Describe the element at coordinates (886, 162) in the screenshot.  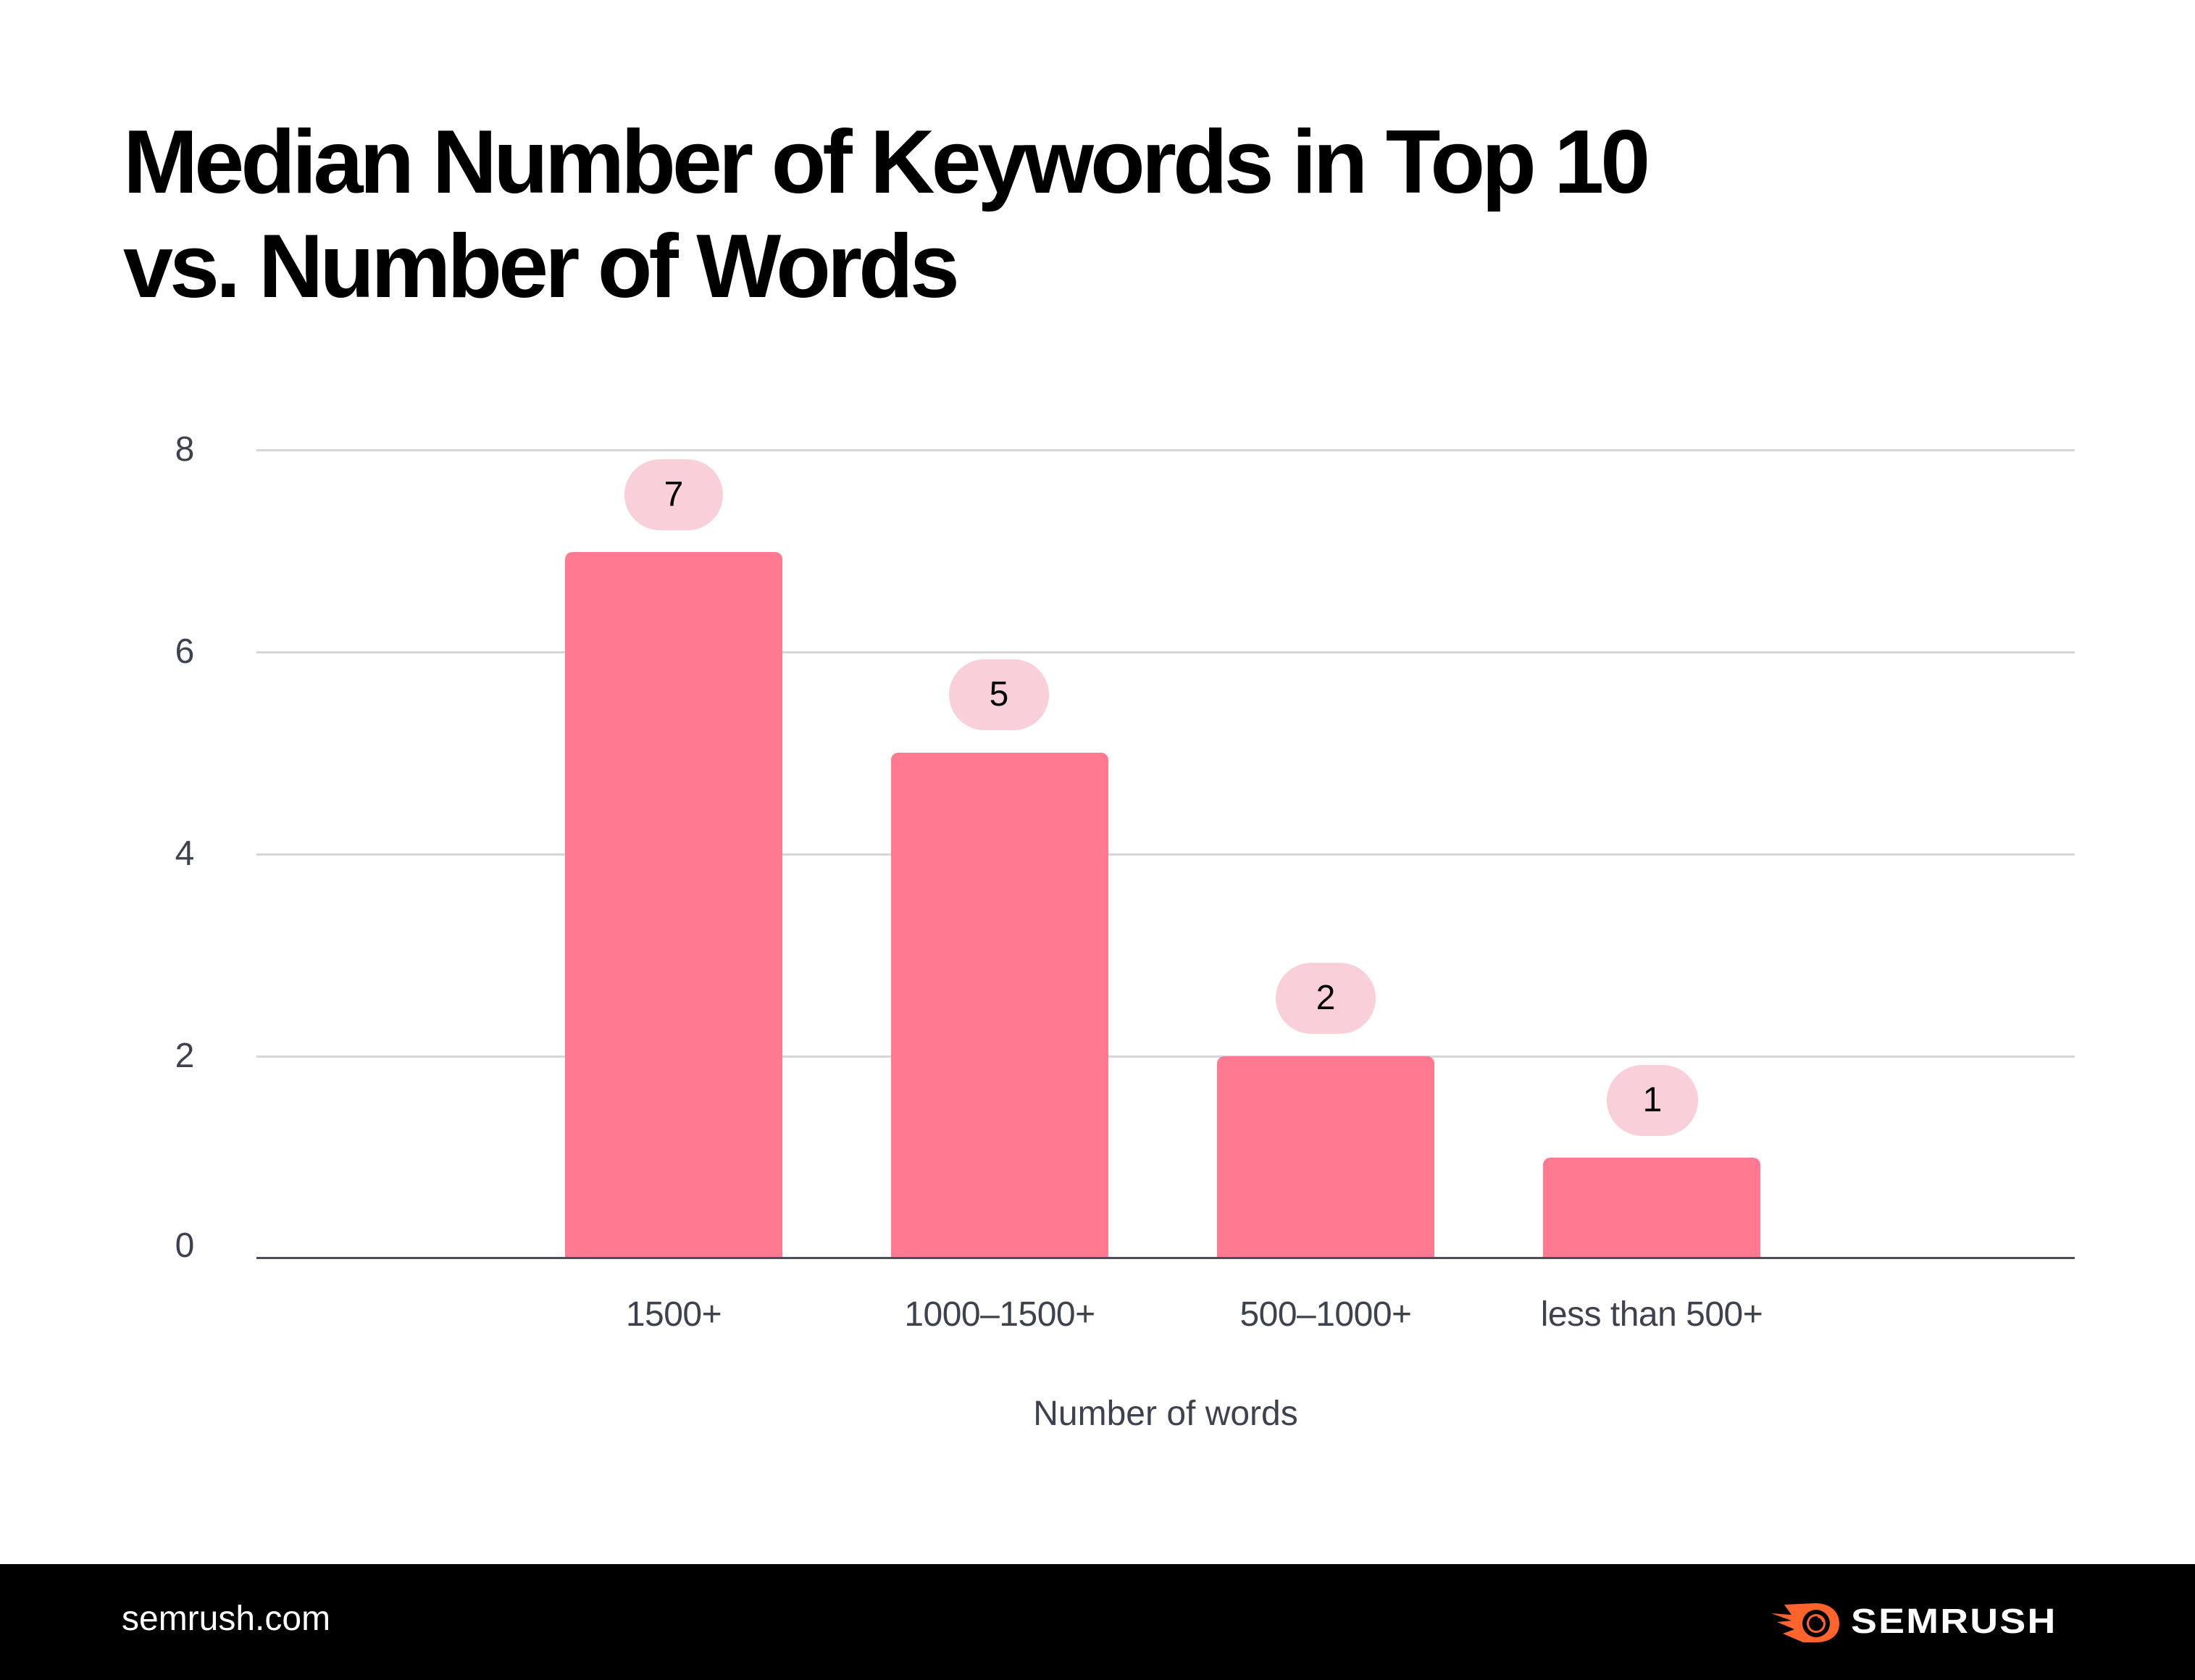
I see `chart-title-line-1: Median Number of Keywords in Top 10` at that location.